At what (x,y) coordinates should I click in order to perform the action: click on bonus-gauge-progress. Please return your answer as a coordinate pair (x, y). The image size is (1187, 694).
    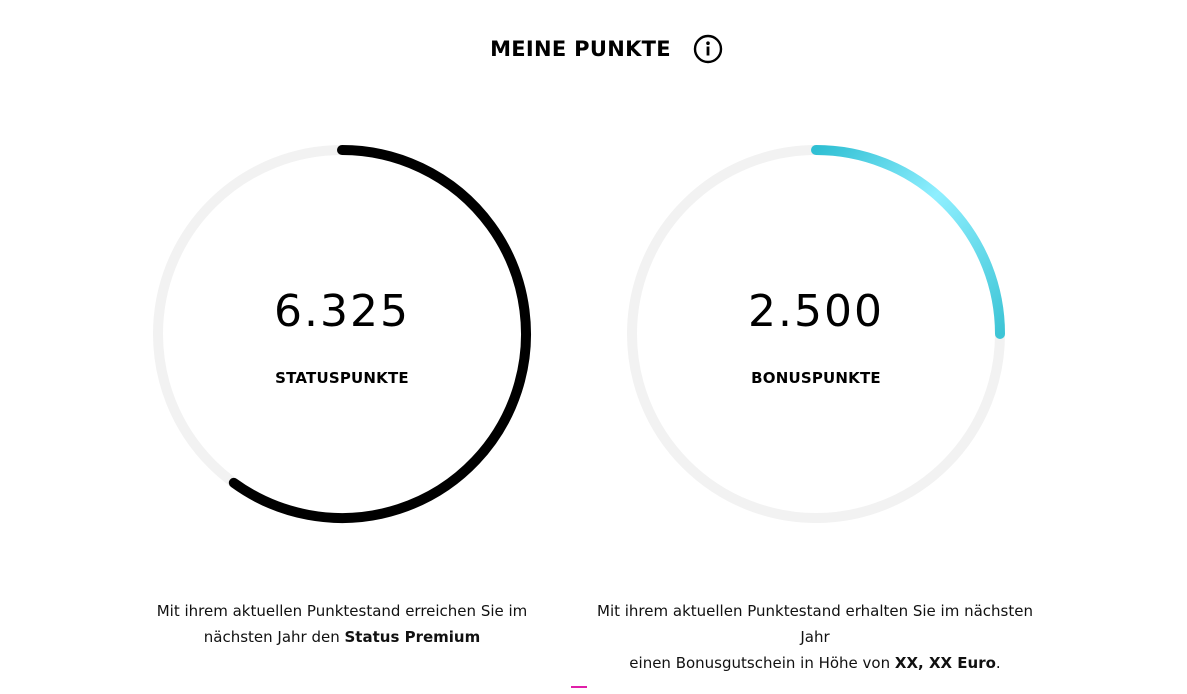
    Looking at the image, I should click on (908, 242).